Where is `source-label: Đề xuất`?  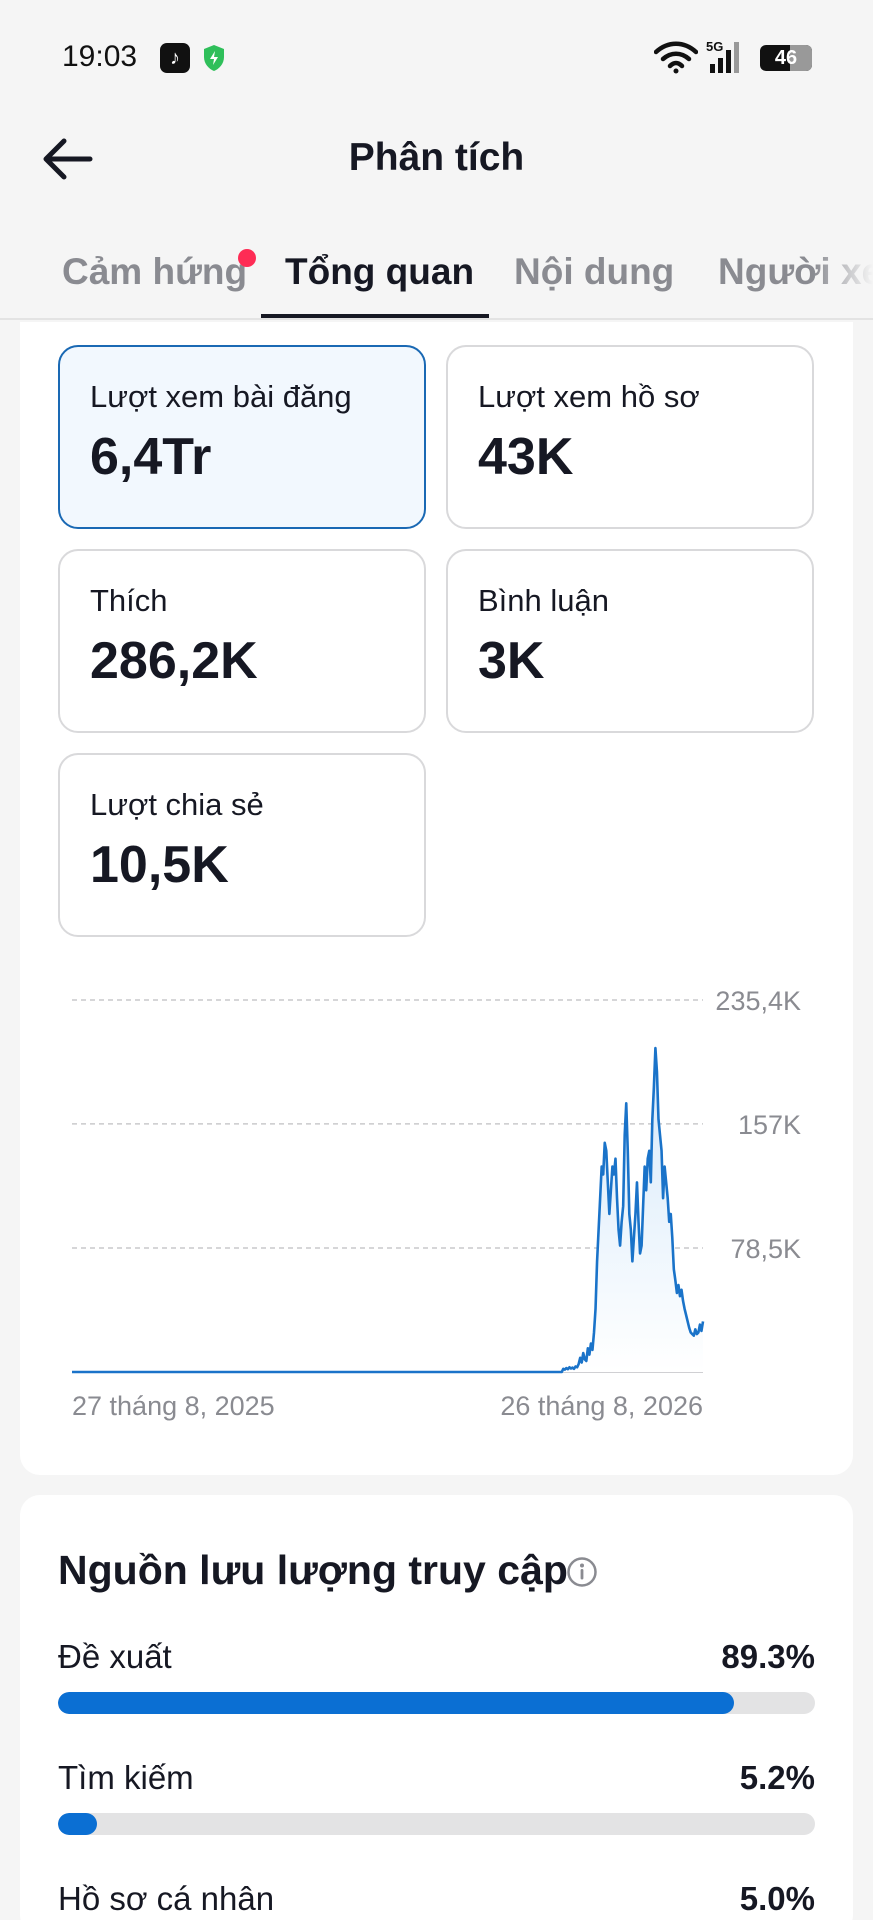
source-label: Đề xuất is located at coordinates (115, 1657).